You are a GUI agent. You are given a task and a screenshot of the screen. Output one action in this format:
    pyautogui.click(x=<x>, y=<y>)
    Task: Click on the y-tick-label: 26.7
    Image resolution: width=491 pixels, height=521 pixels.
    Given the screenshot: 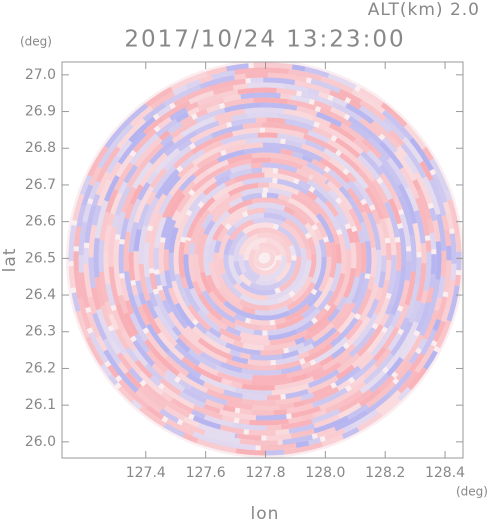 What is the action you would take?
    pyautogui.click(x=40, y=185)
    